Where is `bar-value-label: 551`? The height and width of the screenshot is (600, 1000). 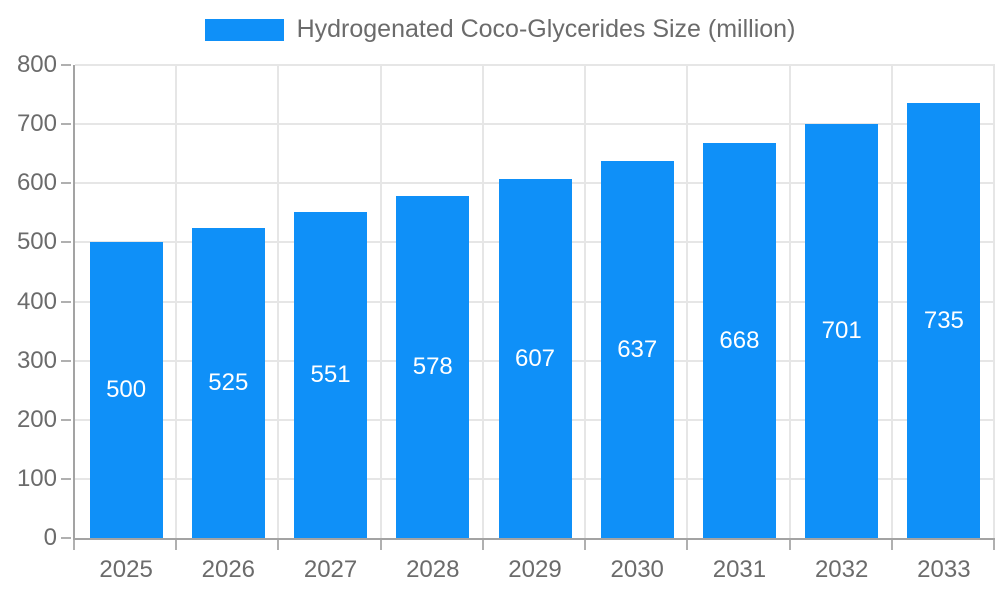
bar-value-label: 551 is located at coordinates (330, 374).